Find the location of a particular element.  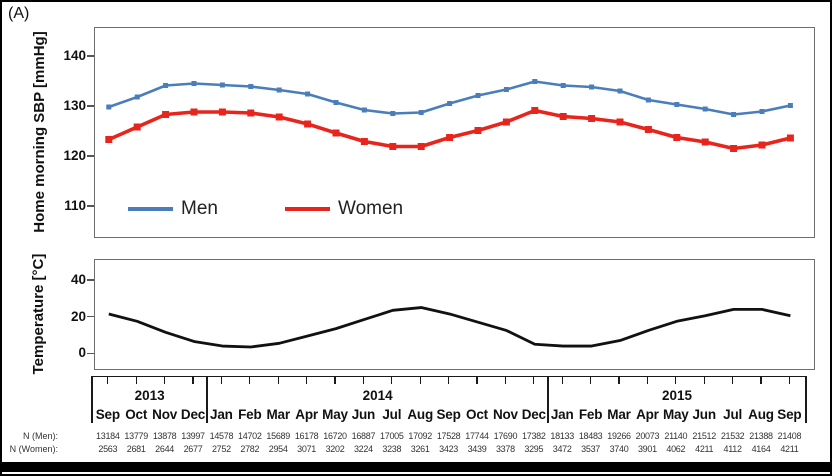

n-men-value: 15689 is located at coordinates (278, 436).